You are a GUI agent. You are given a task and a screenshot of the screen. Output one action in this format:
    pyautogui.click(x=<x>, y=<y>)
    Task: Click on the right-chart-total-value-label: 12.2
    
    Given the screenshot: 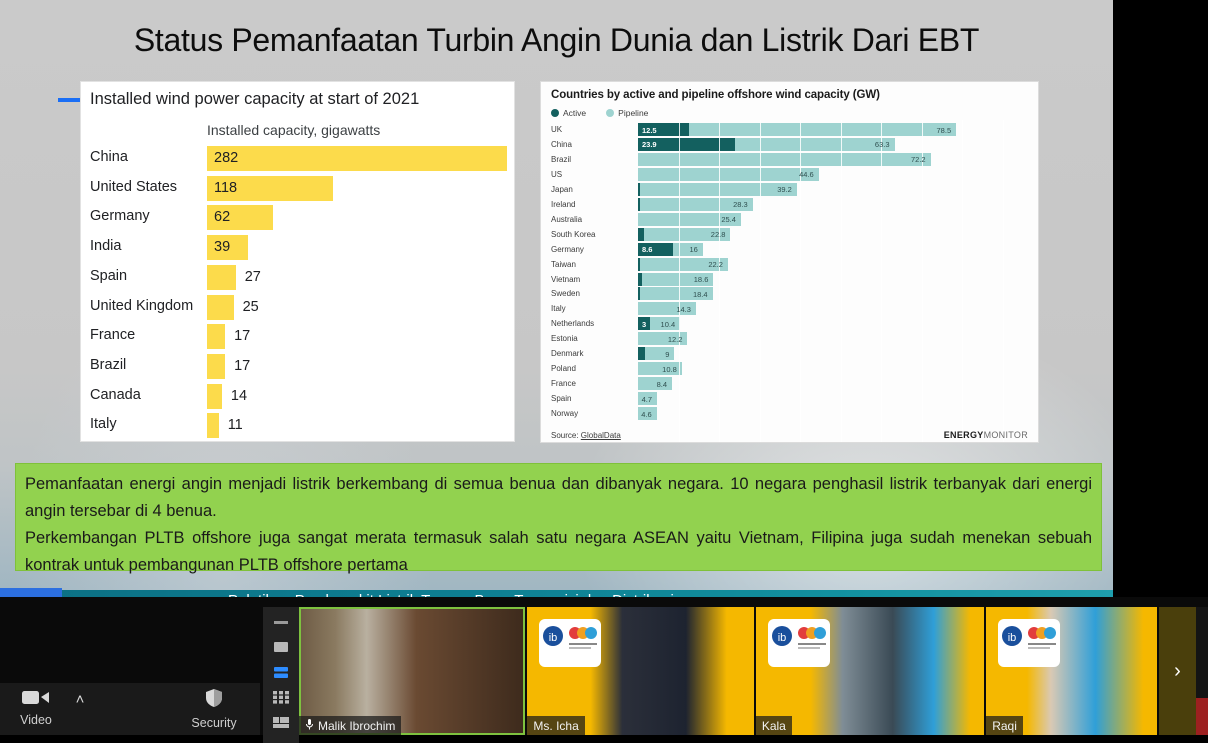 What is the action you would take?
    pyautogui.click(x=675, y=339)
    